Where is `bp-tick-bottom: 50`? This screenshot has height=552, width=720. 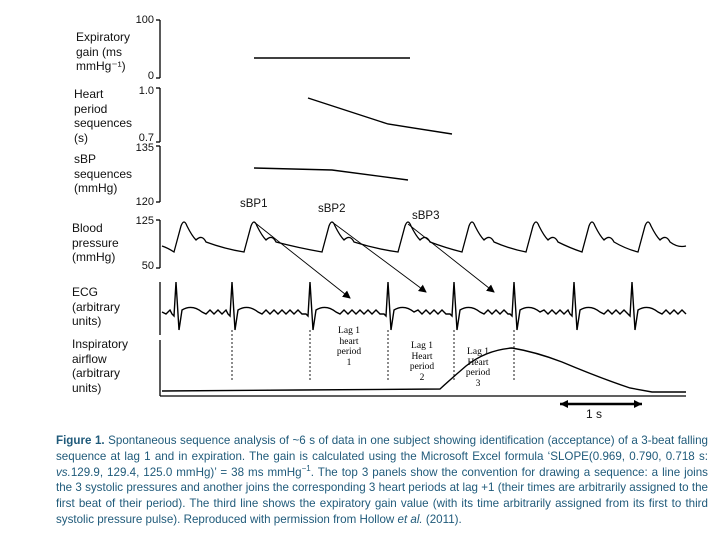
bp-tick-bottom: 50 is located at coordinates (147, 266).